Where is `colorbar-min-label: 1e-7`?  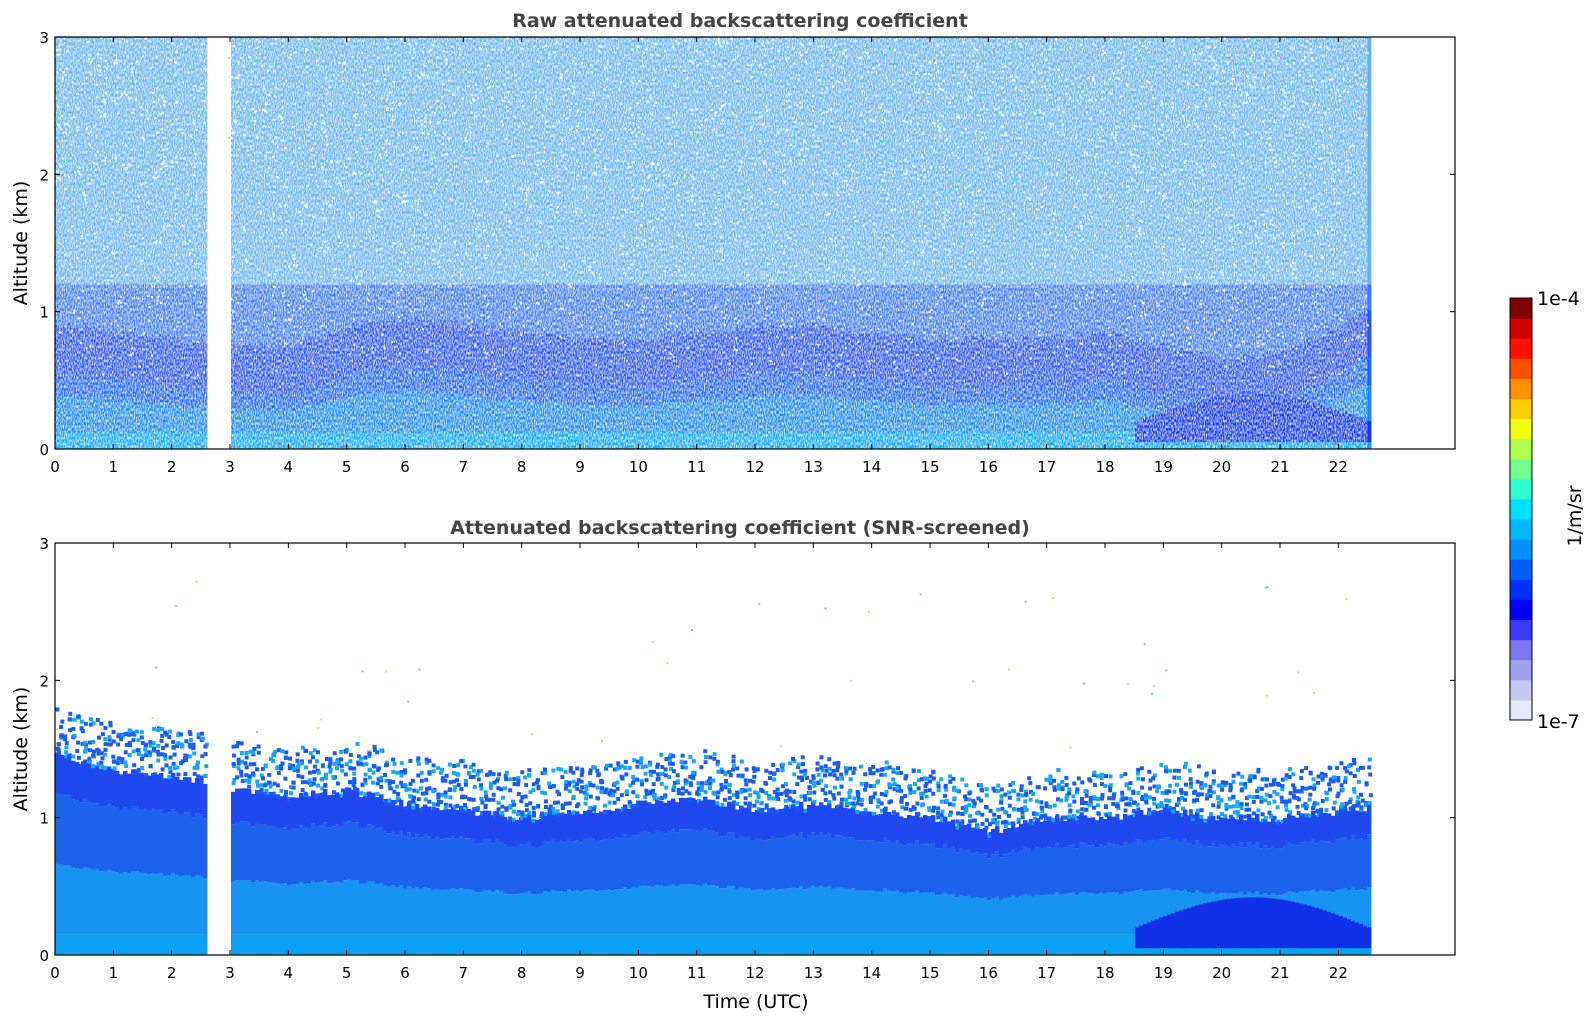
colorbar-min-label: 1e-7 is located at coordinates (1558, 722).